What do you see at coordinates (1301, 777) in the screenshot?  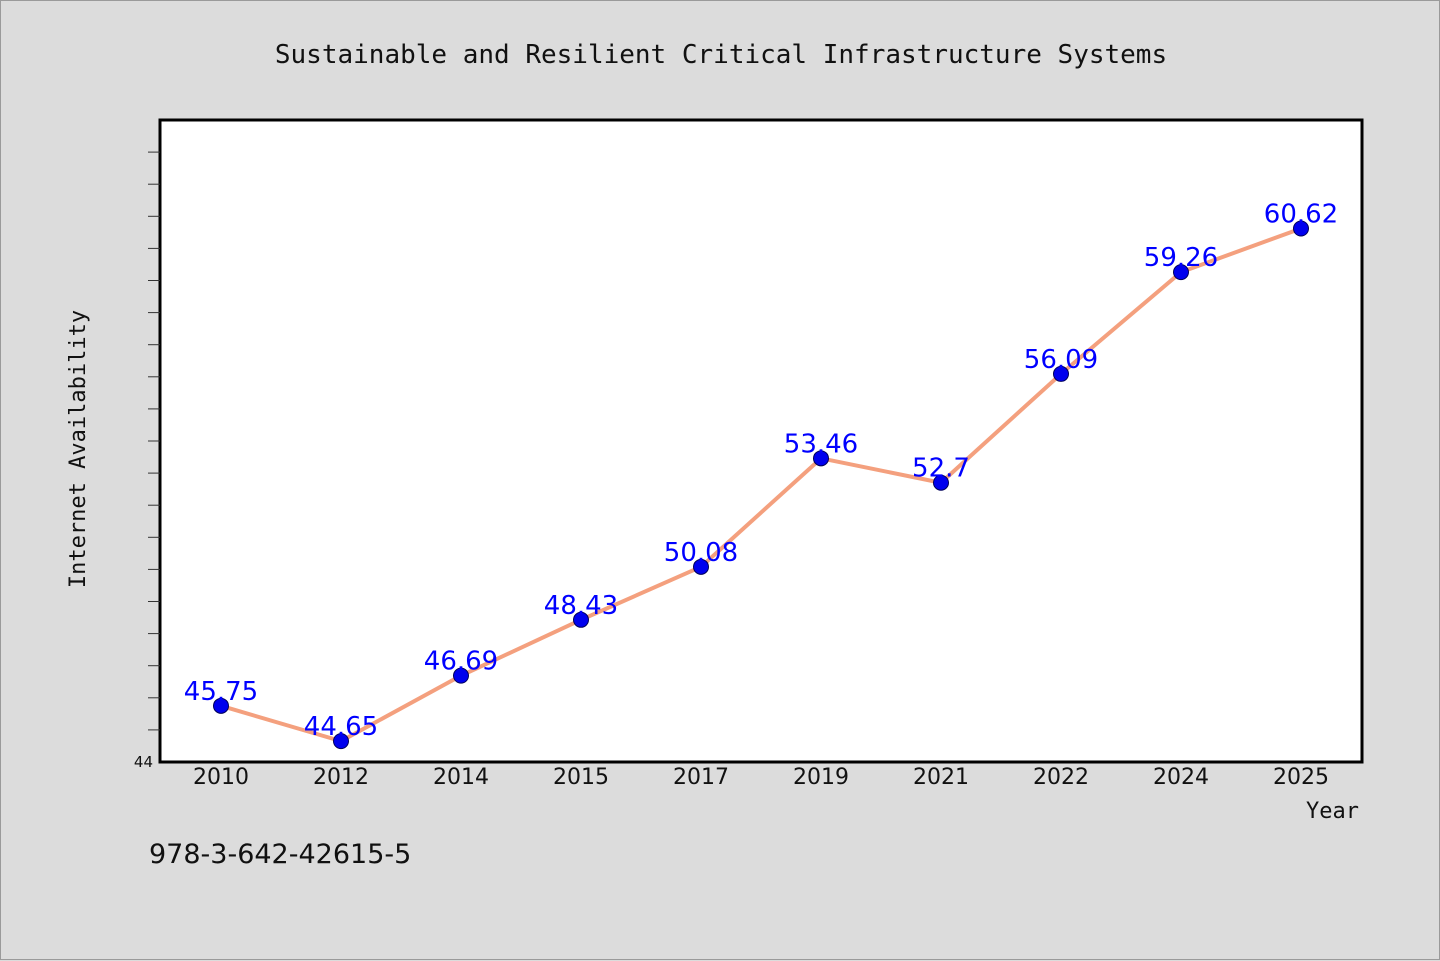 I see `x-tick-label: 2025` at bounding box center [1301, 777].